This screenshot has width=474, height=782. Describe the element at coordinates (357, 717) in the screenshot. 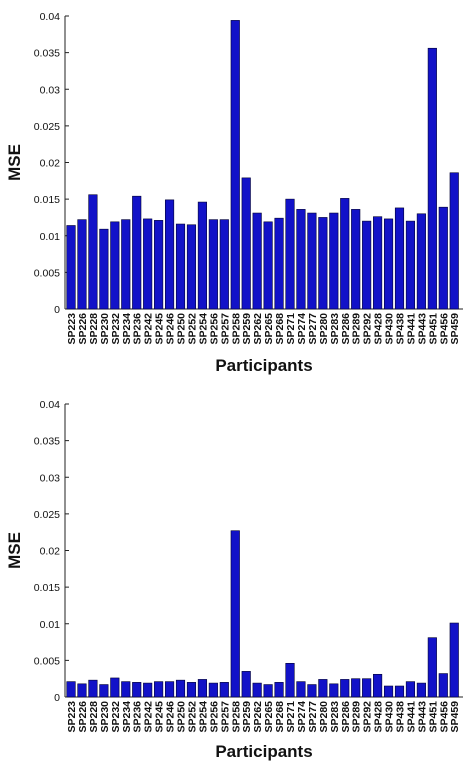

I see `x-tick-label-sp289: SP289` at that location.